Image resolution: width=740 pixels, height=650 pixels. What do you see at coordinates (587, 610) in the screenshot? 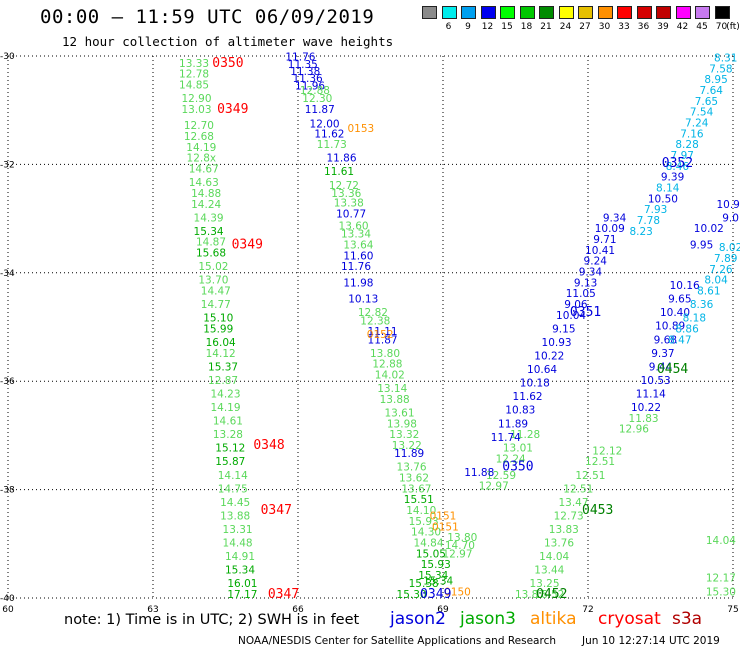
I see `lon-tick-label: 72` at bounding box center [587, 610].